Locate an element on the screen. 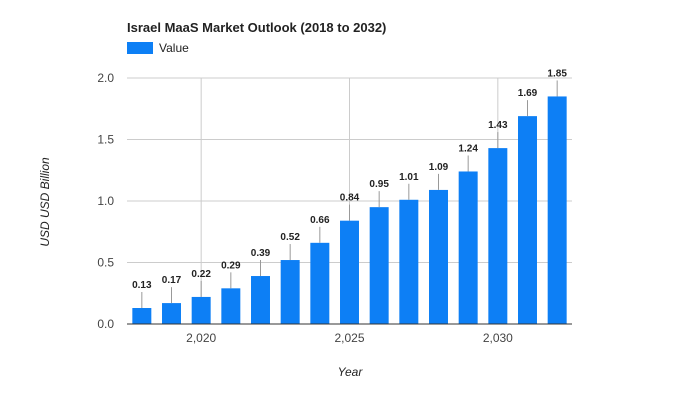 The width and height of the screenshot is (700, 400). data-label: 0.66 is located at coordinates (320, 220).